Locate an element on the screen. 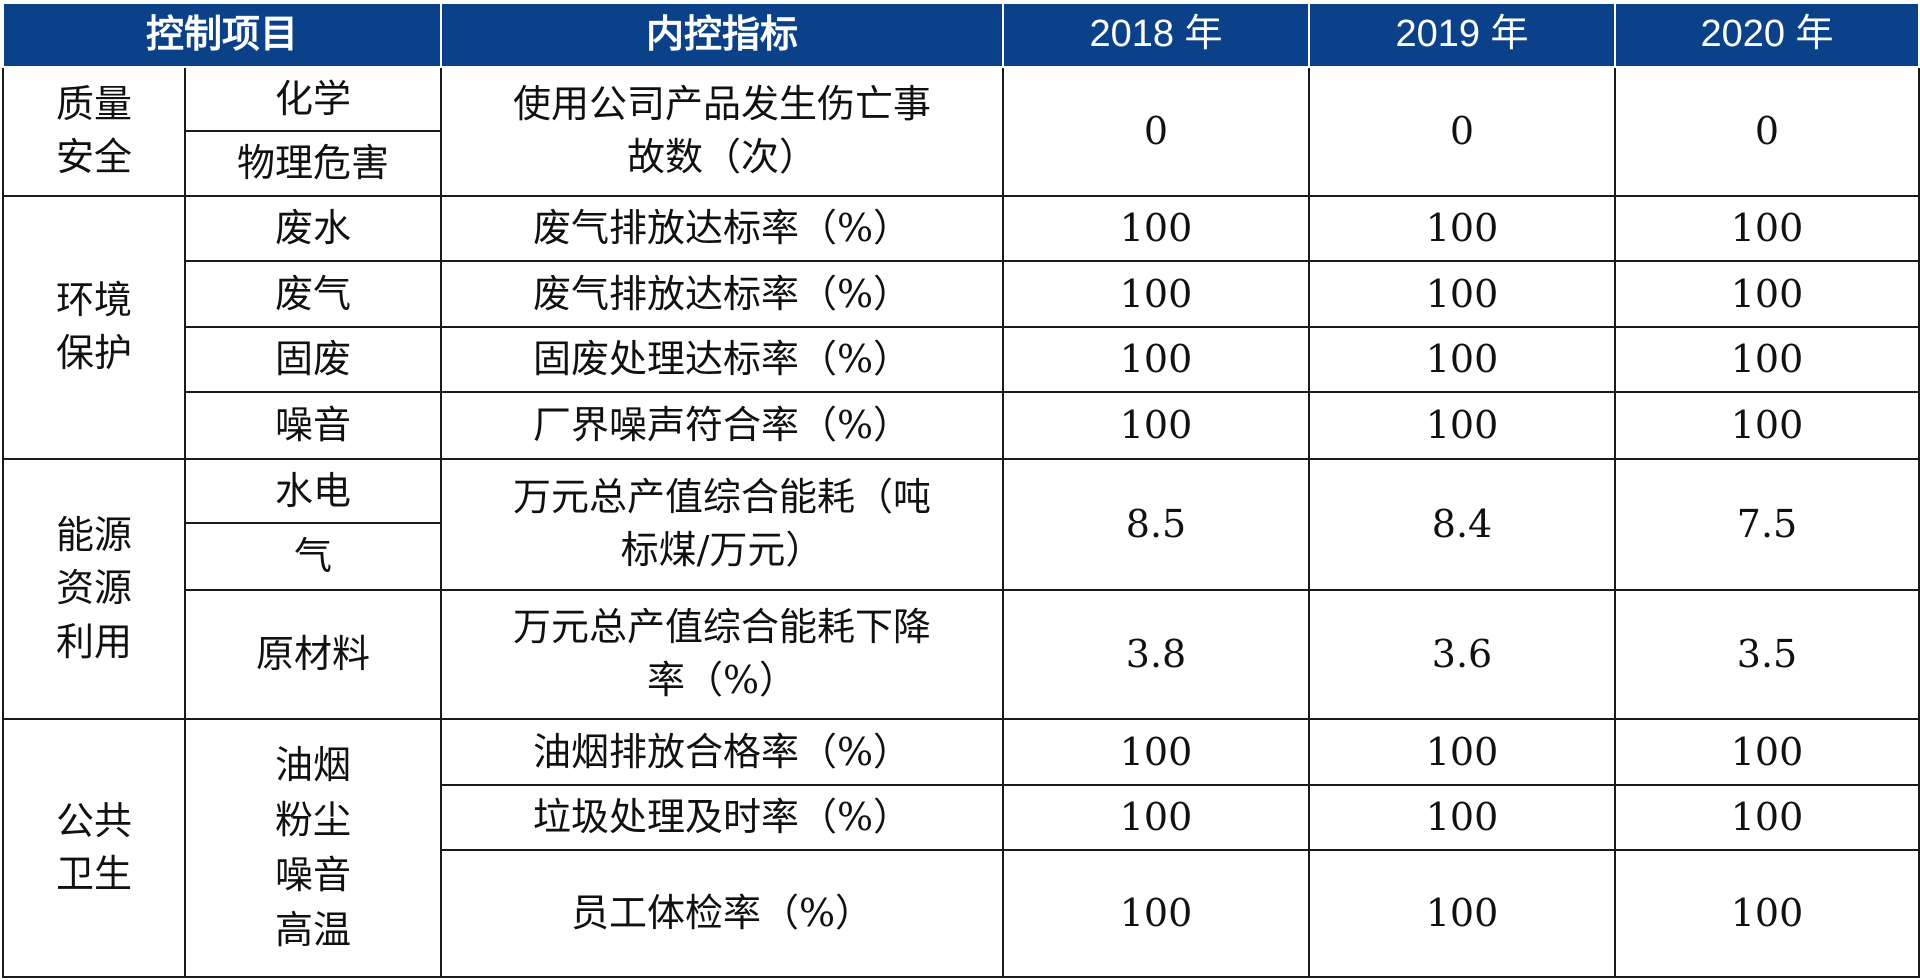  sub-item: 原材料 is located at coordinates (313, 654).